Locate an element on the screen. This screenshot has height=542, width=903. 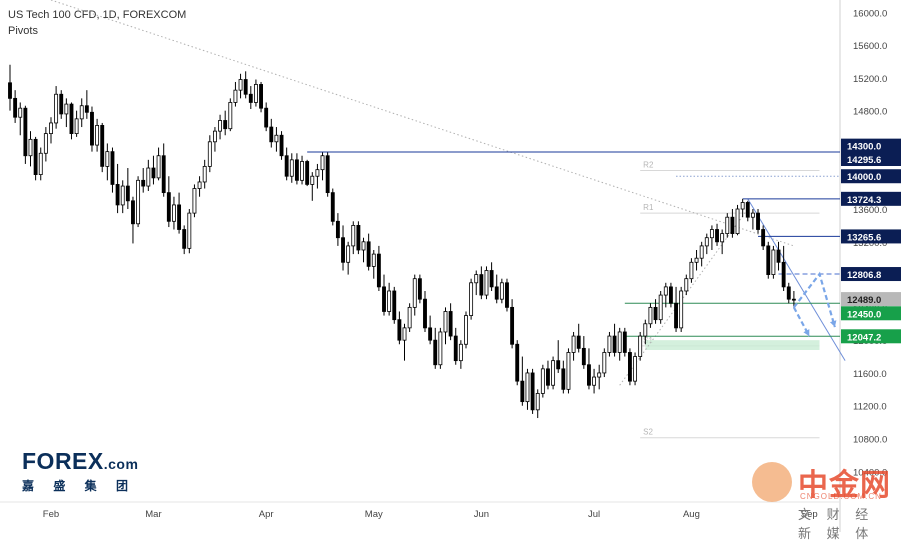
x-tick-label-mar: Mar is located at coordinates (153, 514).